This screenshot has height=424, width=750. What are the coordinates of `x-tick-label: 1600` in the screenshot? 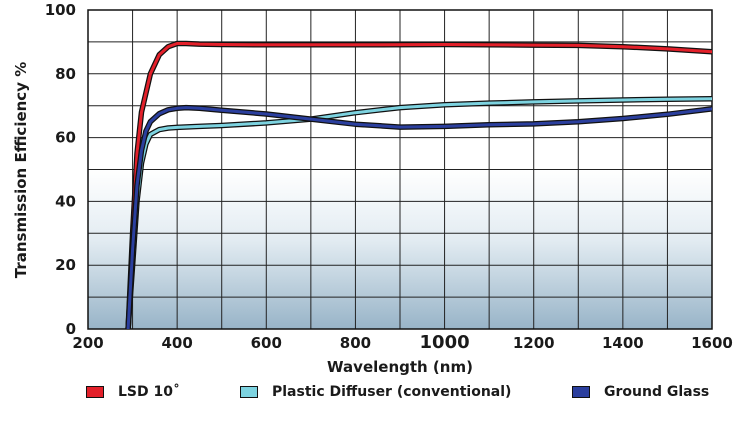 It's located at (712, 343).